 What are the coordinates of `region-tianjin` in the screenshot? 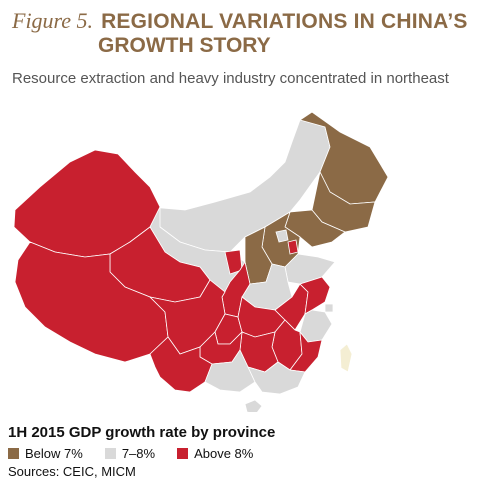 It's located at (293, 247).